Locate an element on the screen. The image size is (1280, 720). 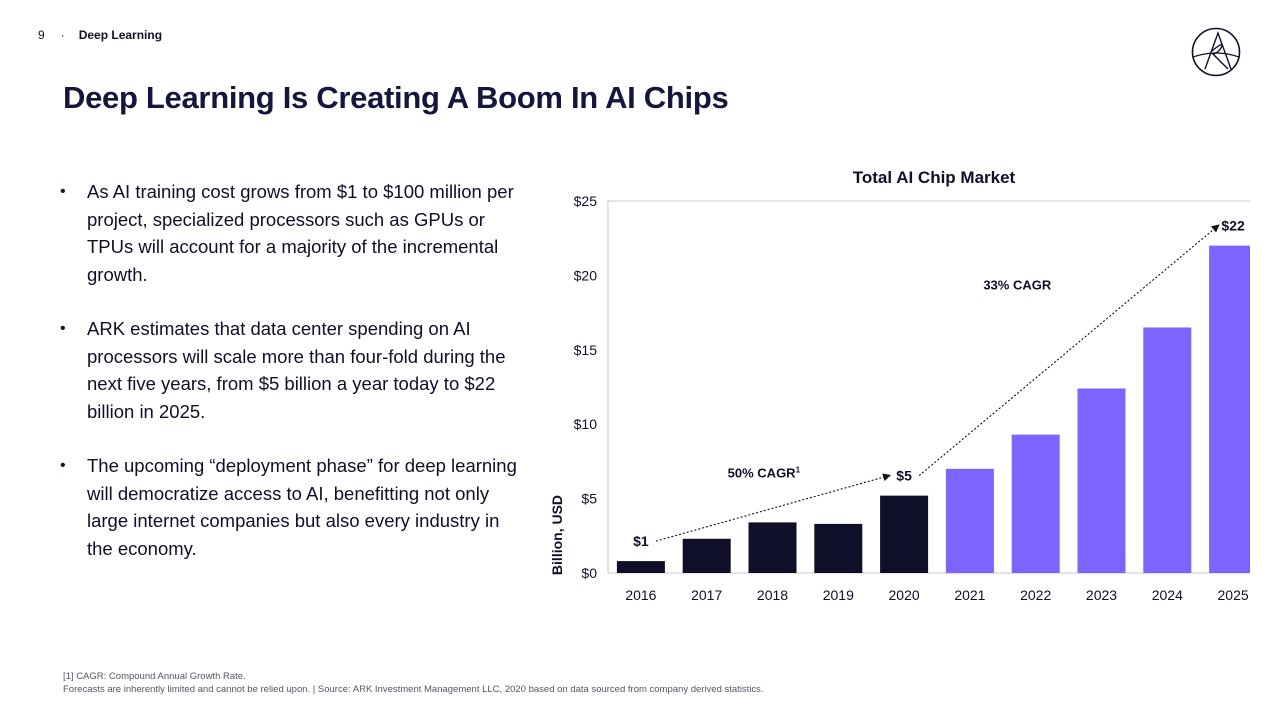
cagr-label: 33% CAGR is located at coordinates (1017, 284).